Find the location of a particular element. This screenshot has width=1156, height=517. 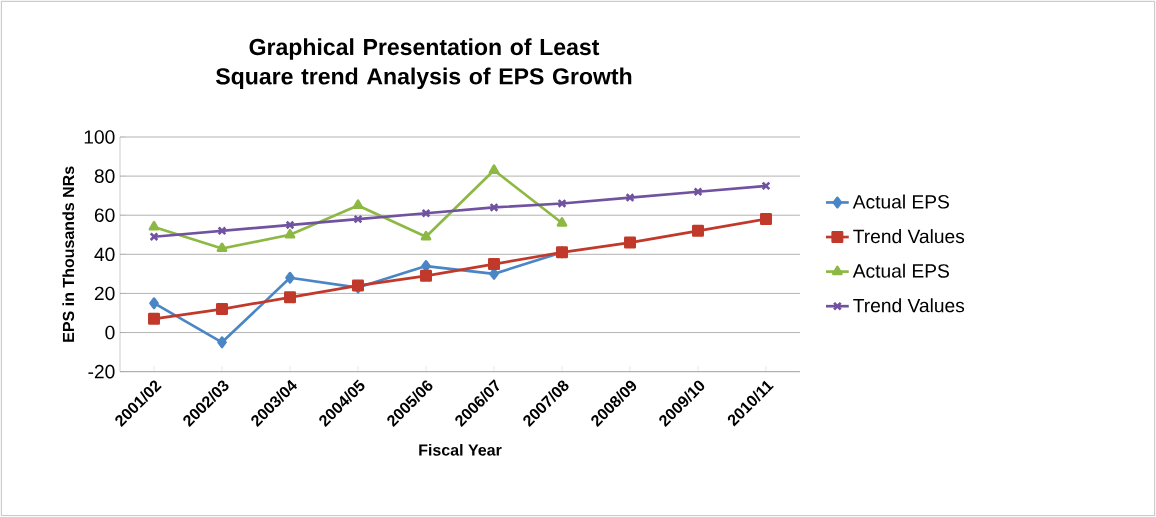

y-tick-label: 80 is located at coordinates (104, 176).